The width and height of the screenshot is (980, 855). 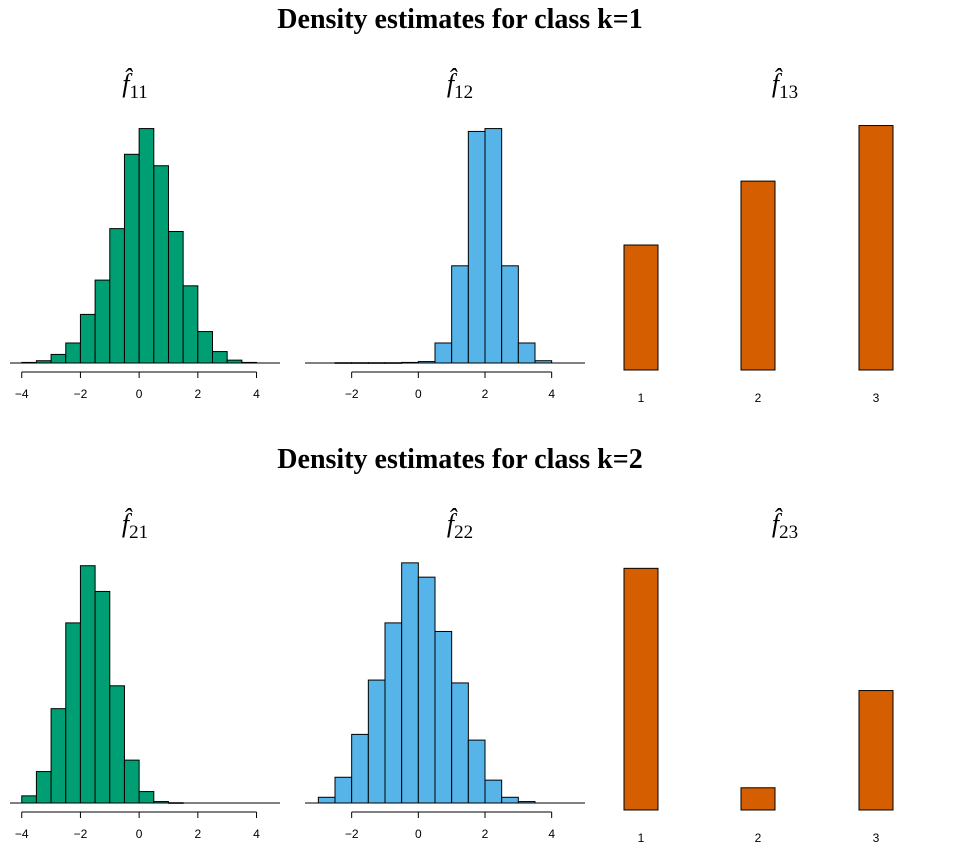 I want to click on panel-title: f̂23, so click(x=785, y=526).